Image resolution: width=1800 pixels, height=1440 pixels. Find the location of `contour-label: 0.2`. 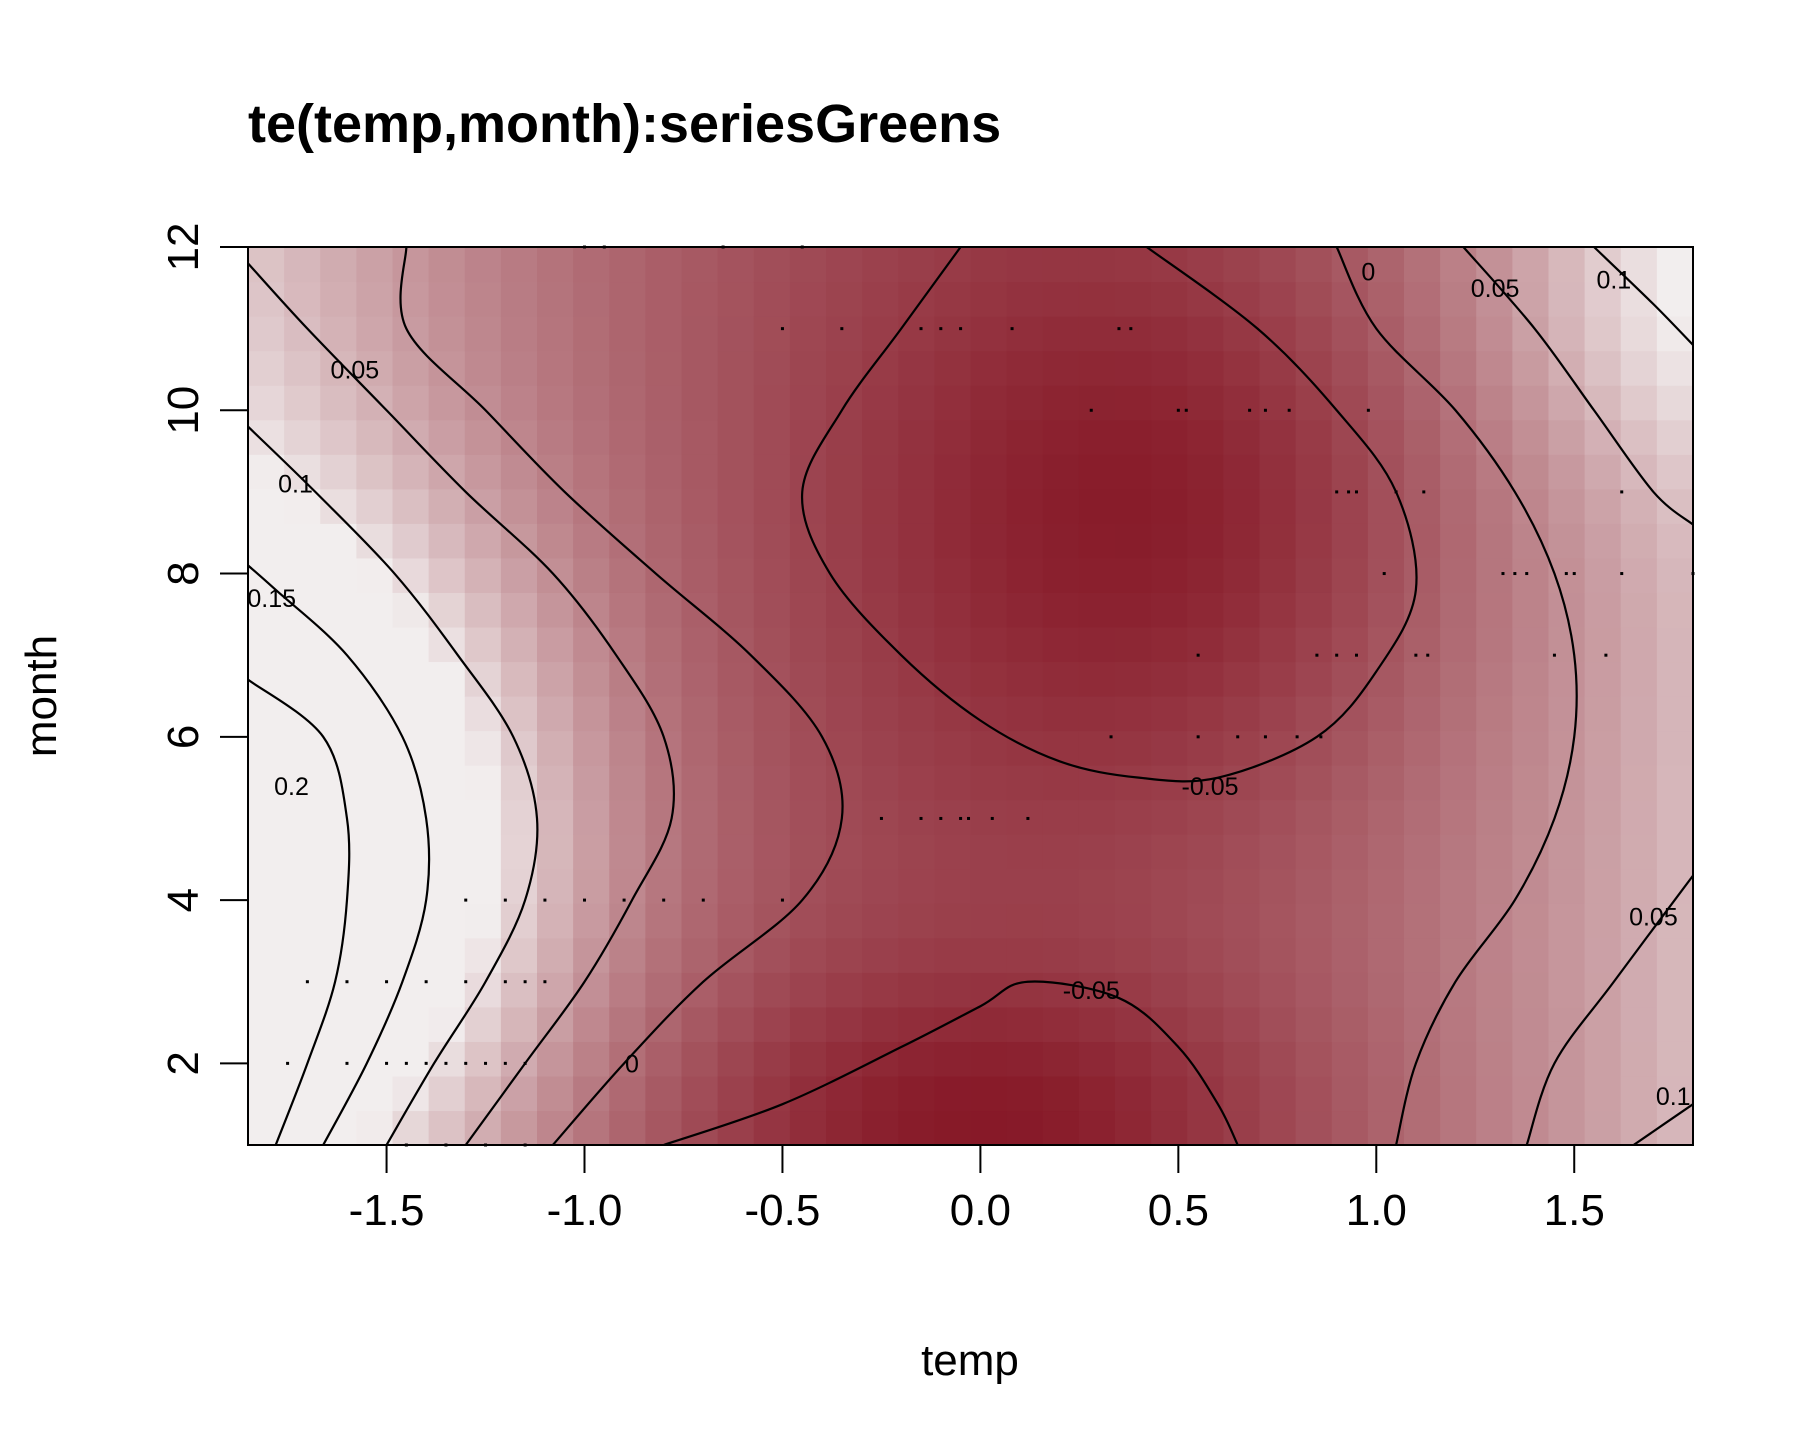

contour-label: 0.2 is located at coordinates (291, 787).